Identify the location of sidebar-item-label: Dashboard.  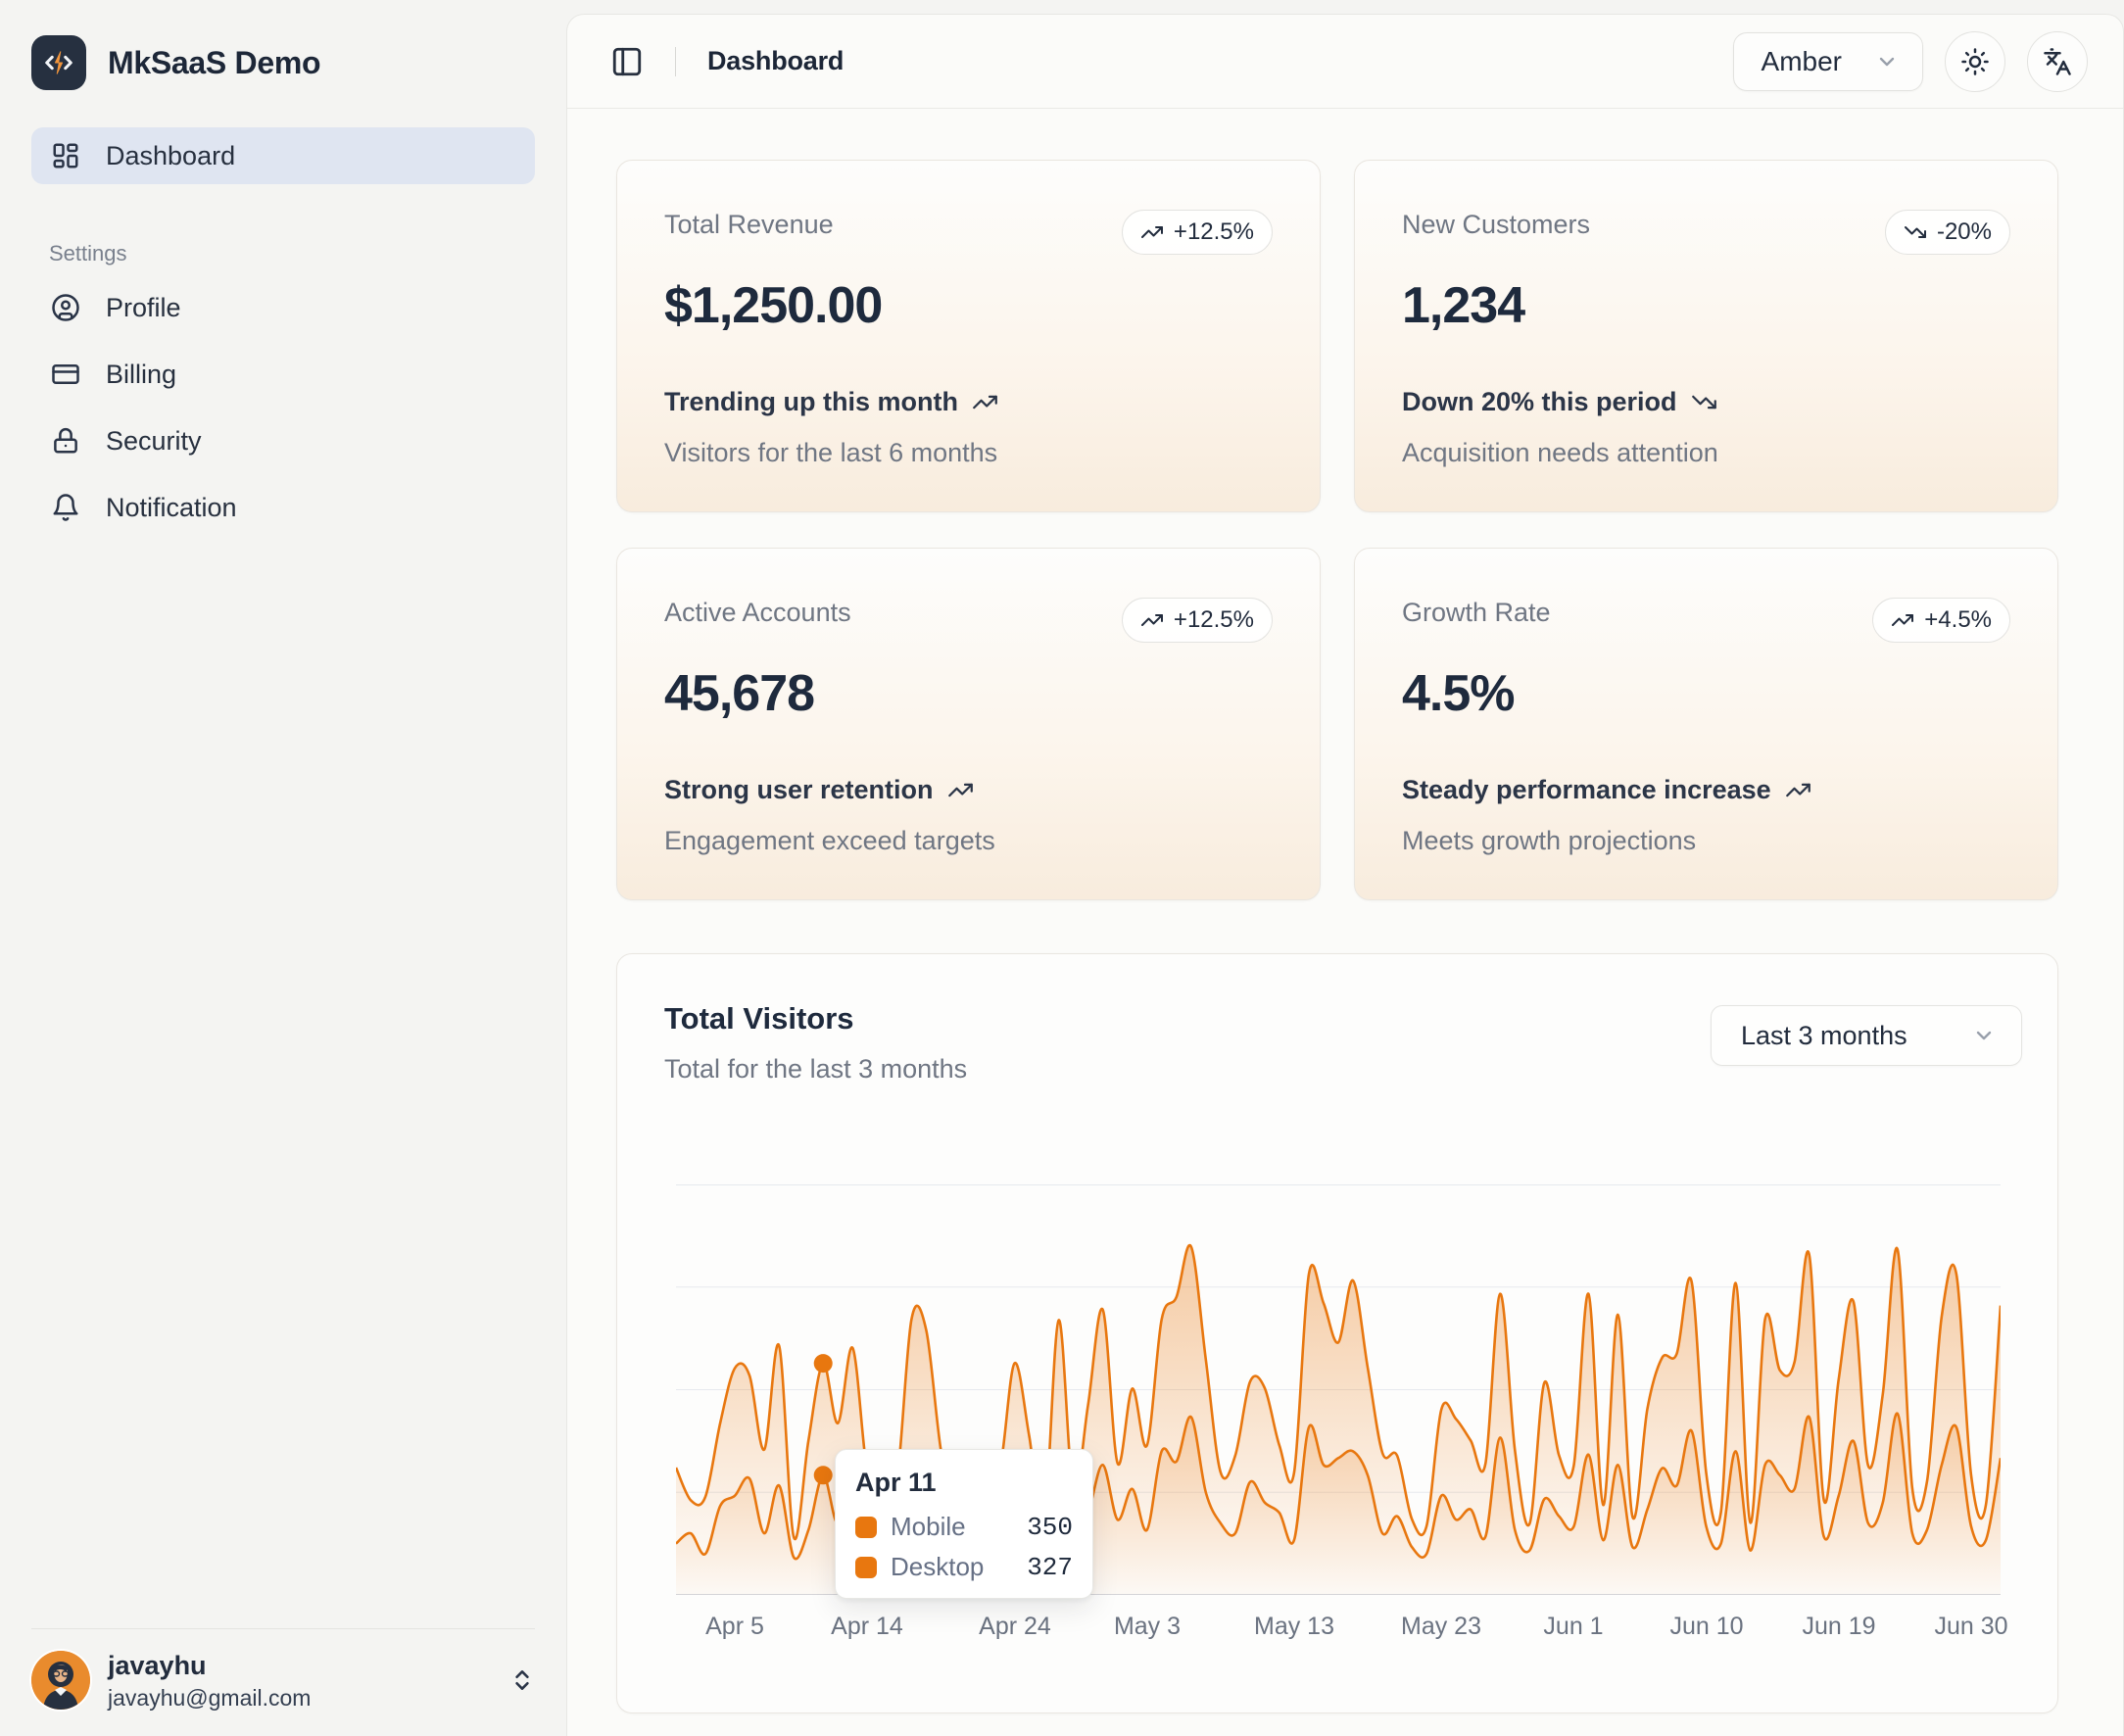
(171, 155).